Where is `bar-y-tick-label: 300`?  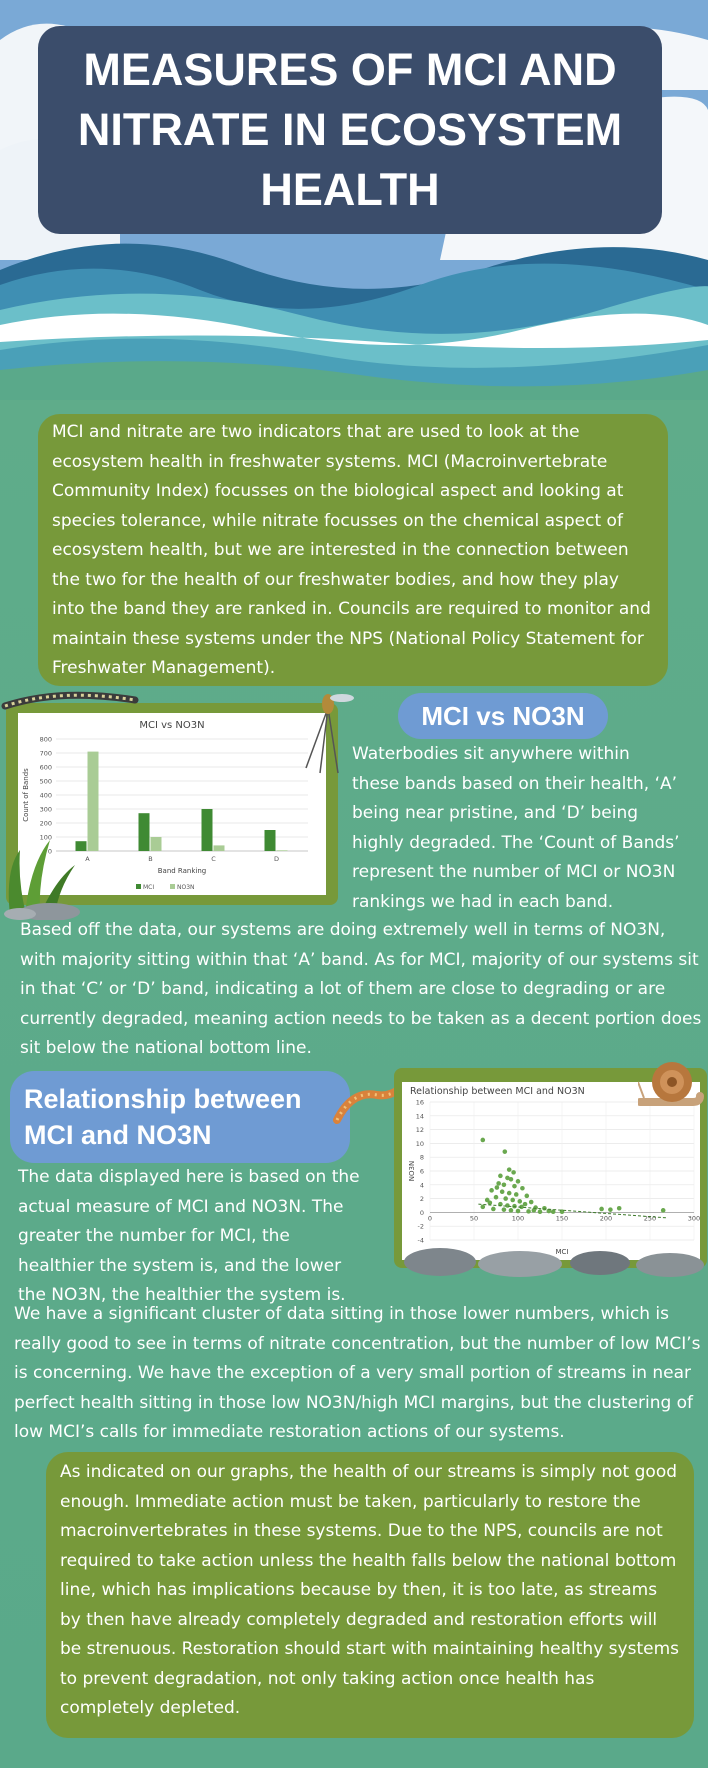
bar-y-tick-label: 300 is located at coordinates (46, 810).